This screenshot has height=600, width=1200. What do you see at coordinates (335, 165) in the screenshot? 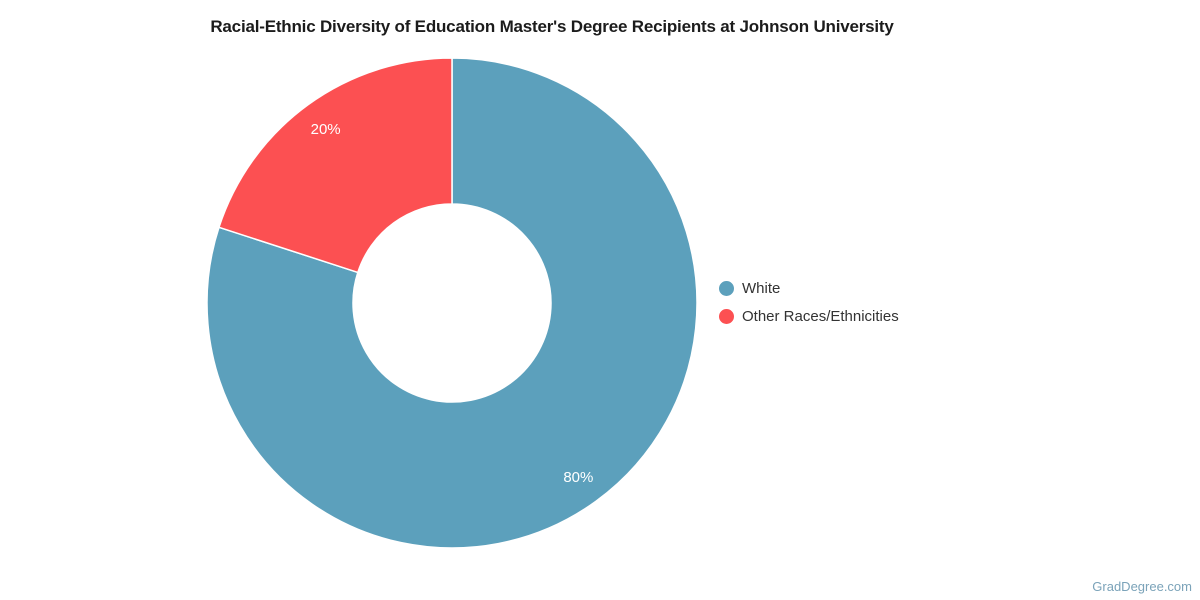
I see `donut-slice-other-races-ethnicities` at bounding box center [335, 165].